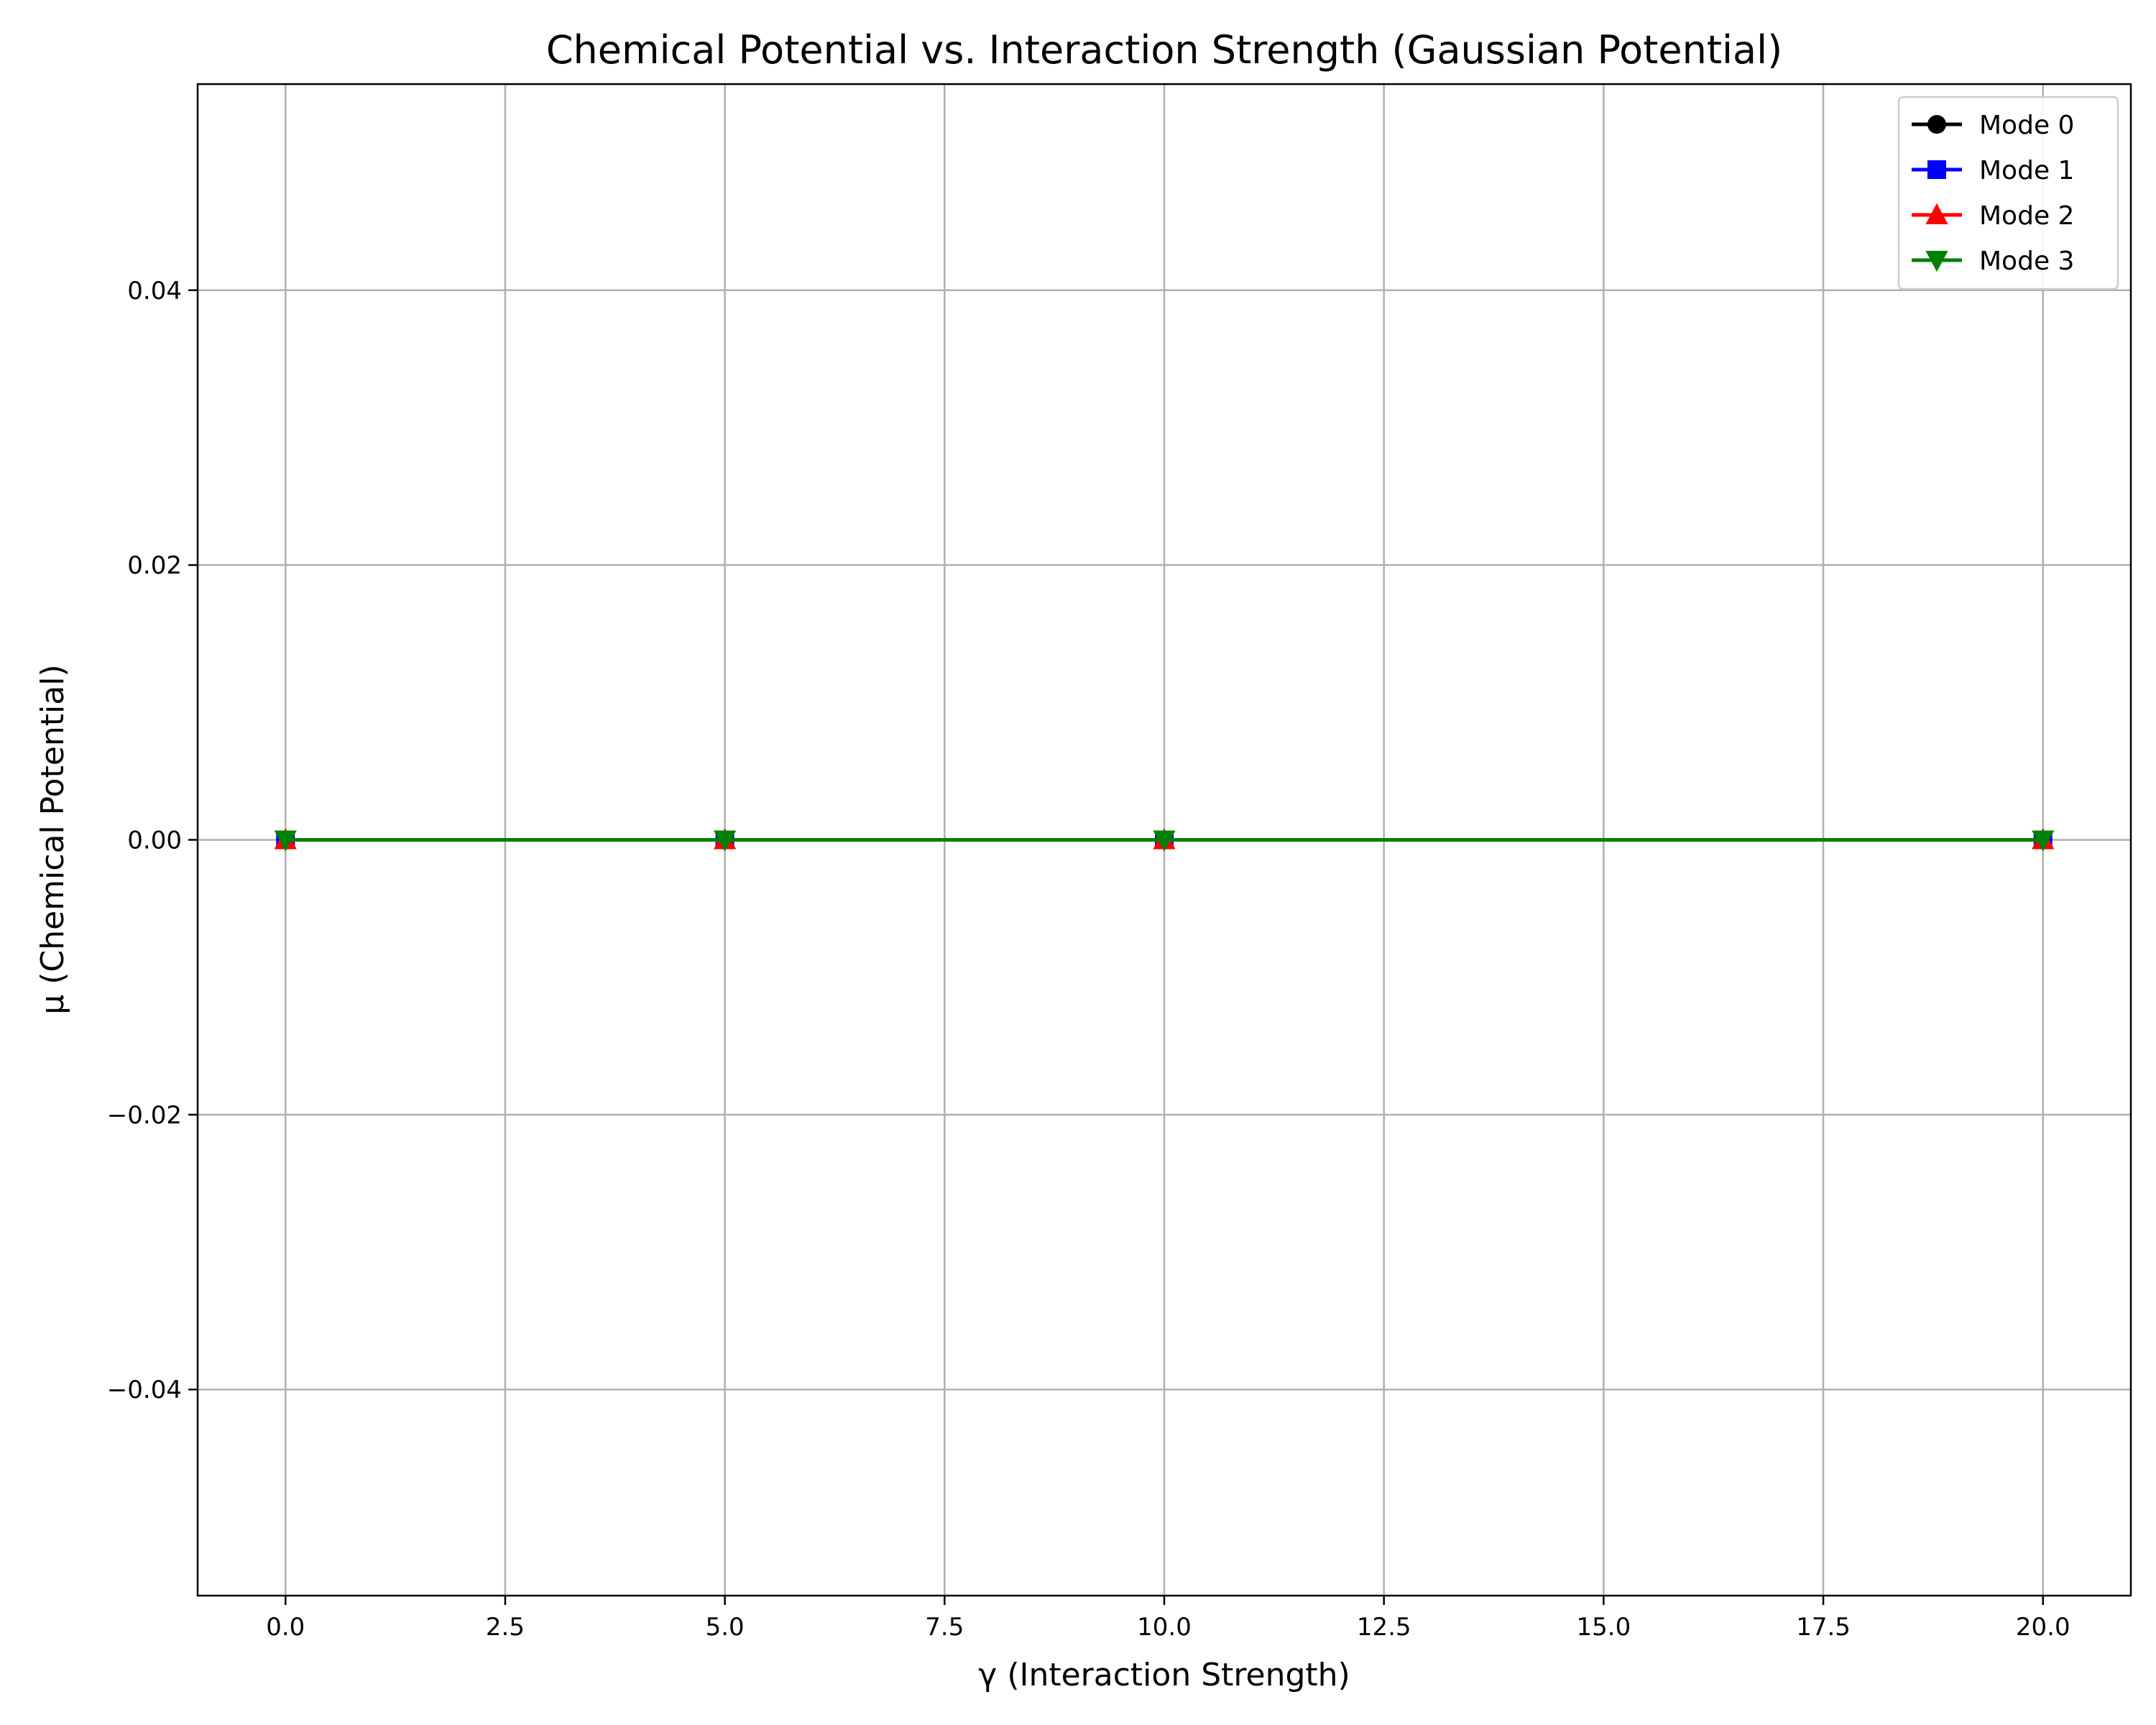  I want to click on y-tick-label: 0.00, so click(154, 841).